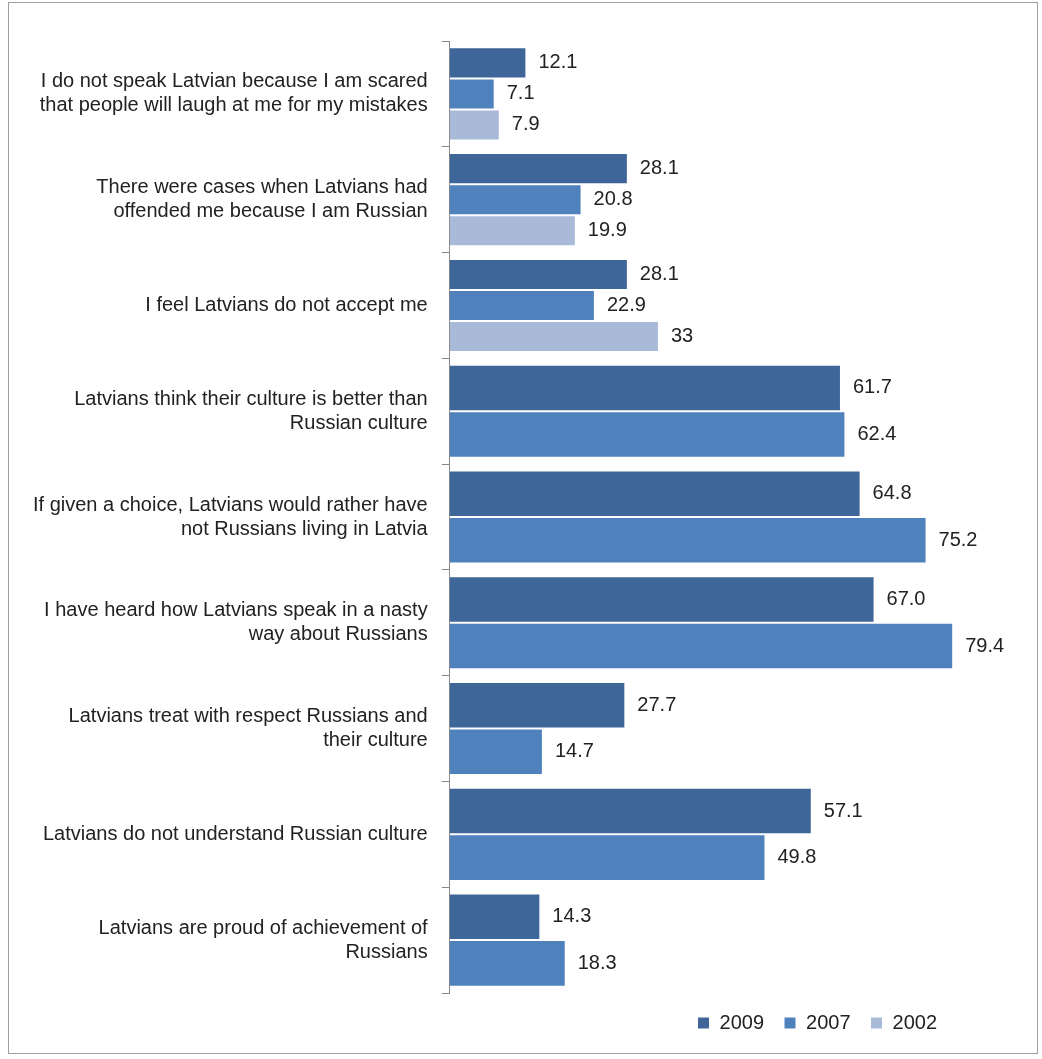  I want to click on data-label: 14.3, so click(572, 915).